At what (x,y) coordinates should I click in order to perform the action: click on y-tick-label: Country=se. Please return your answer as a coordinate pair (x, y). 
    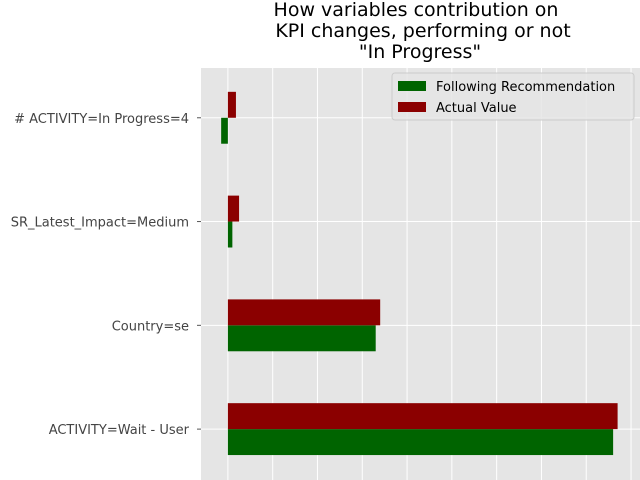
    Looking at the image, I should click on (150, 326).